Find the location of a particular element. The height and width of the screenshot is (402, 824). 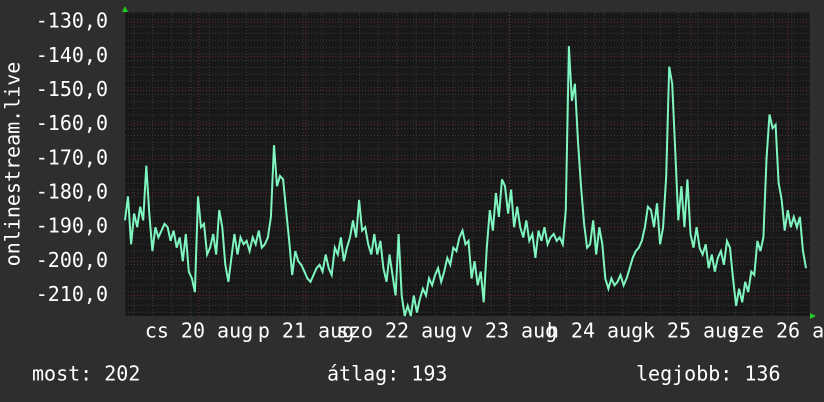

footer-best: legjobb: 136 is located at coordinates (708, 374).